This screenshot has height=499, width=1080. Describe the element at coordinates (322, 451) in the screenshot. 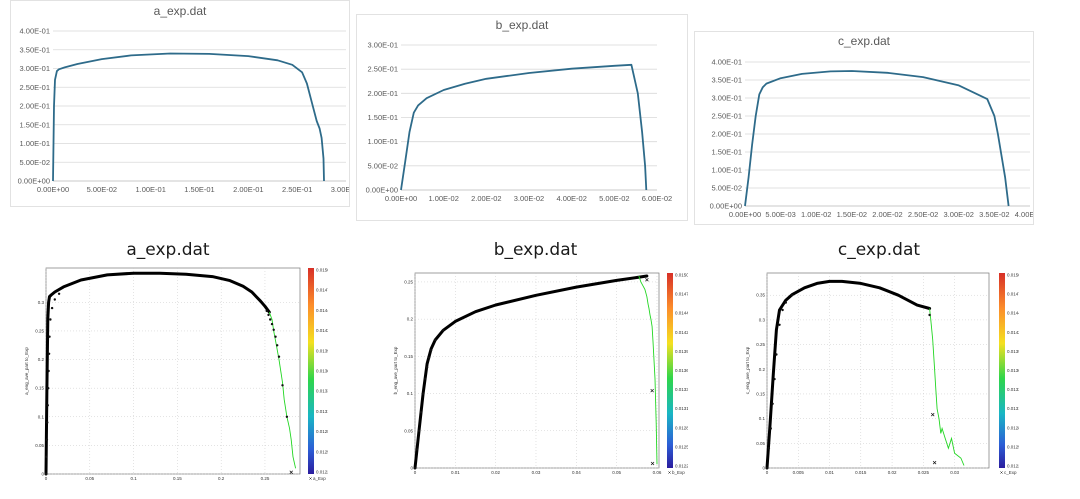

I see `colorbar-tick-label: 0.01256` at that location.